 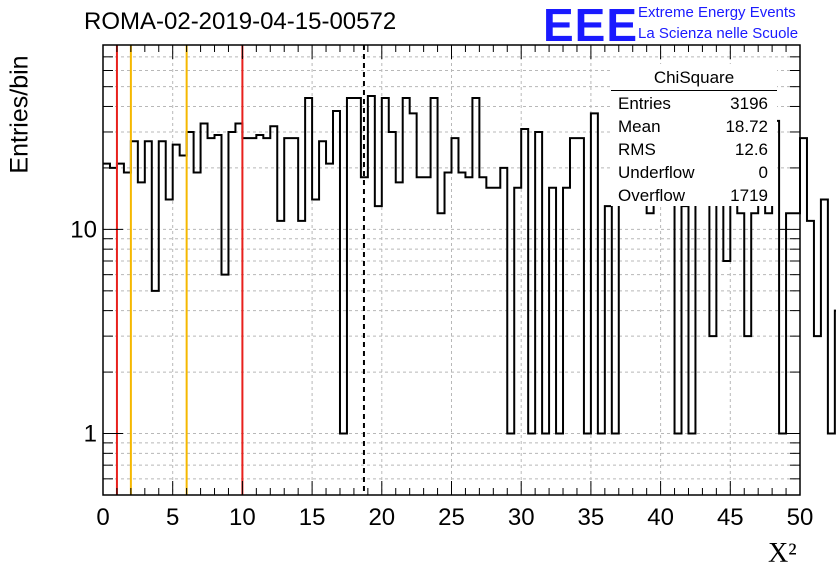 I want to click on stats-entries-value: 3196, so click(x=749, y=103).